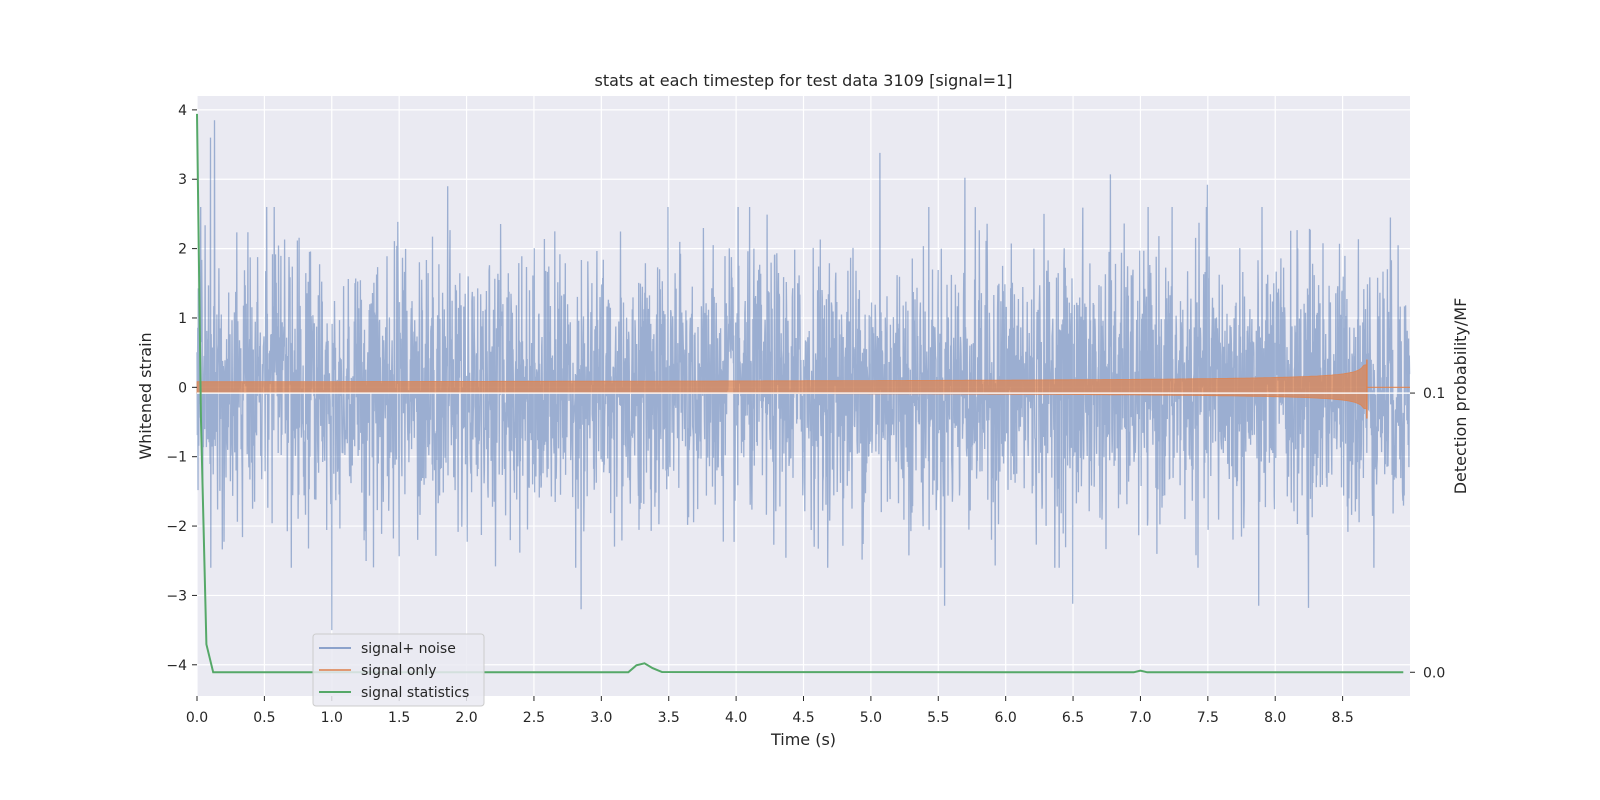 The image size is (1600, 800). What do you see at coordinates (803, 739) in the screenshot?
I see `x-axis-label: Time (s)` at bounding box center [803, 739].